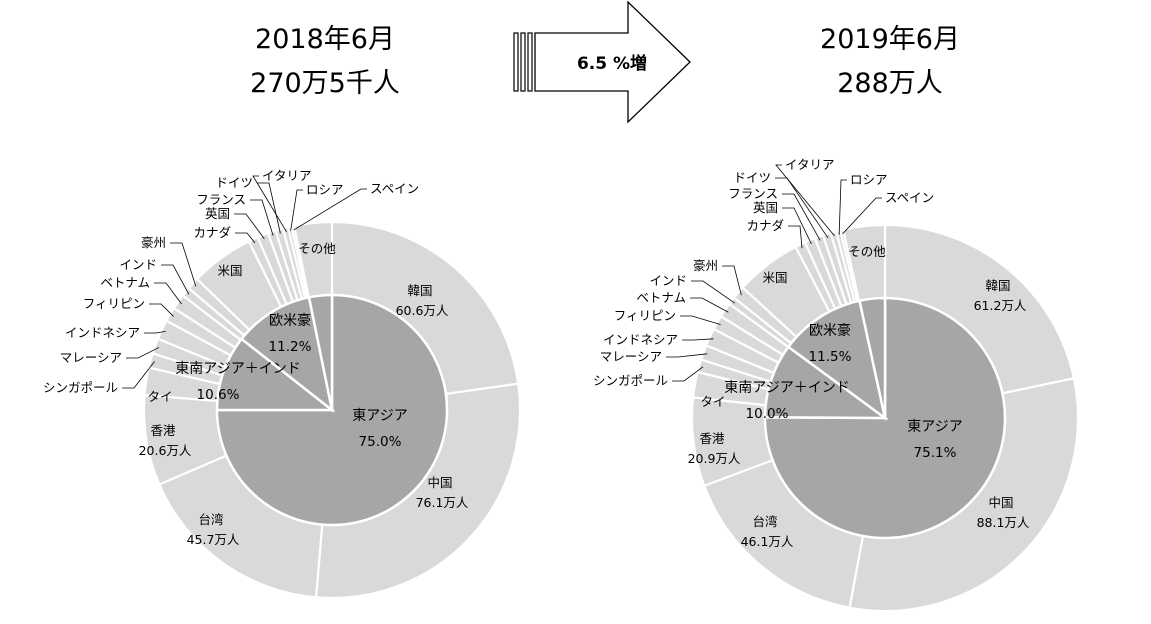 Image resolution: width=1151 pixels, height=624 pixels. I want to click on arrow-label: 6.5 %増, so click(612, 63).